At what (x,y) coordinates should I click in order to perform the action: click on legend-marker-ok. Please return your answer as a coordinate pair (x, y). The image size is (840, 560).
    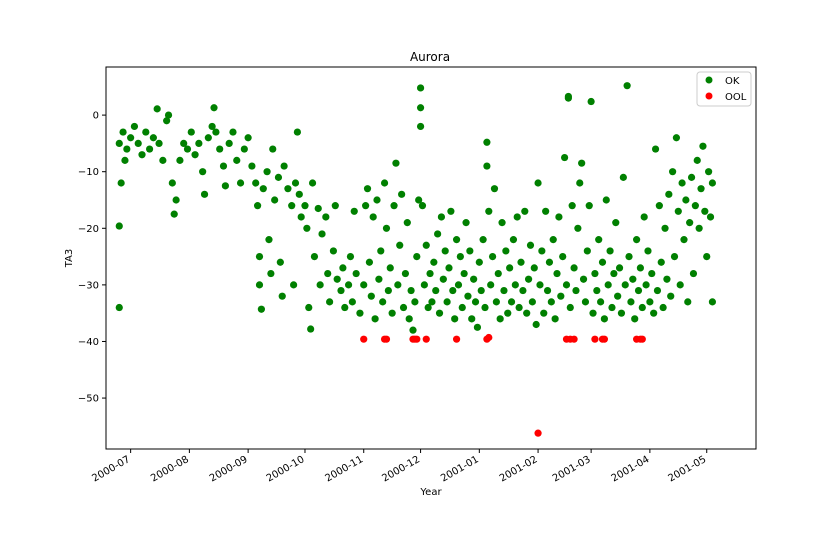
    Looking at the image, I should click on (709, 80).